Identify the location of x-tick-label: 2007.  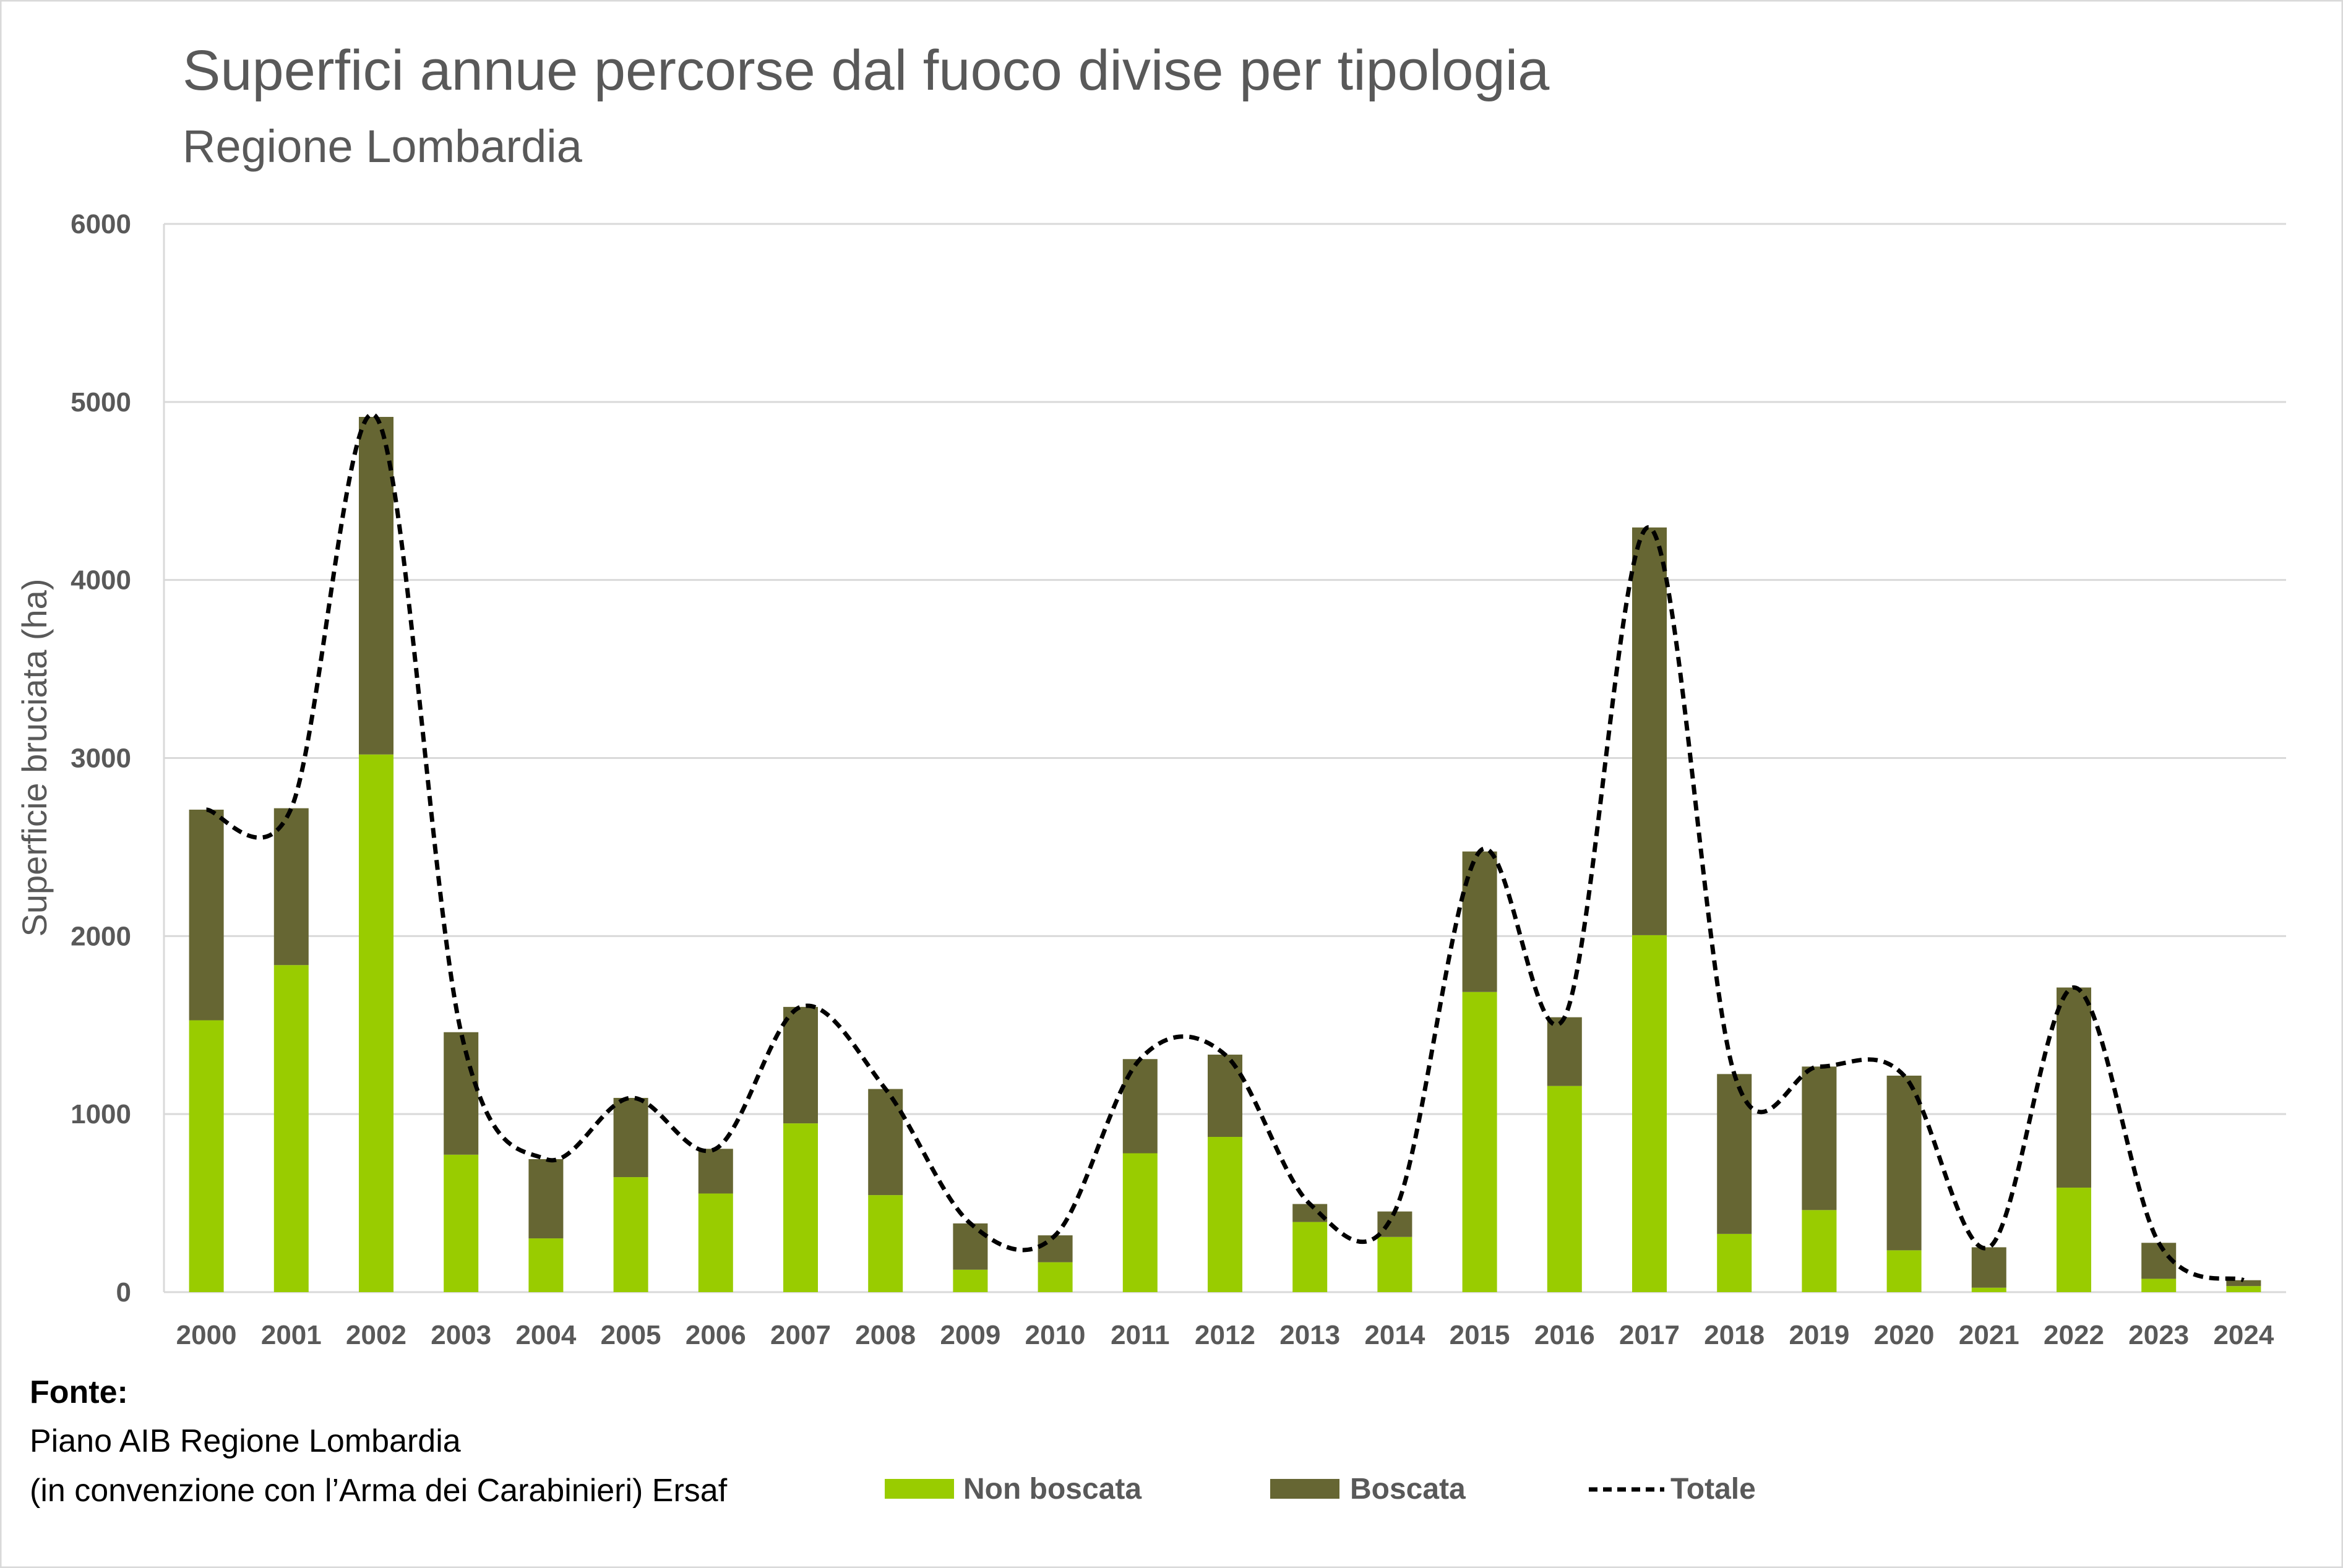
(800, 1335).